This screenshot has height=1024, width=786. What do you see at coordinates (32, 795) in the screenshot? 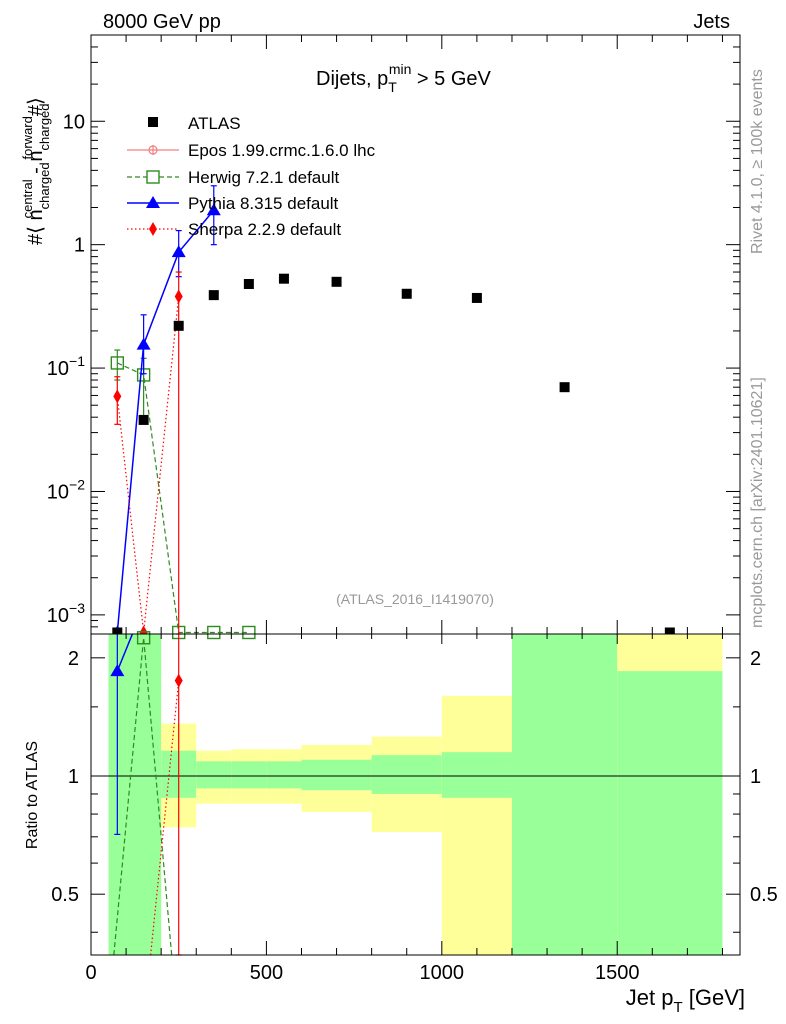
I see `ratio-ylabel: Ratio to ATLAS` at bounding box center [32, 795].